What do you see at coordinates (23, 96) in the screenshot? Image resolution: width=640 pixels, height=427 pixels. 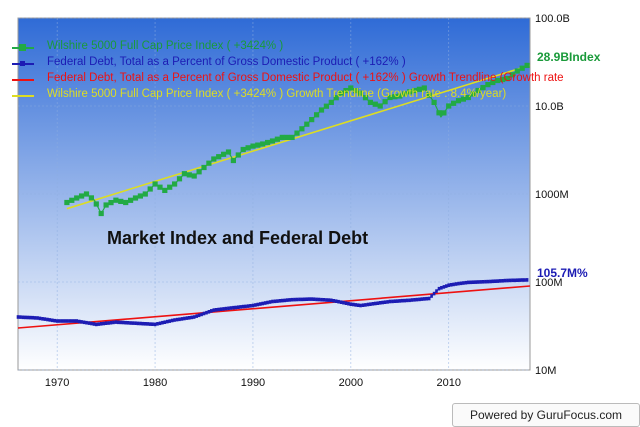 I see `legend-swatch-wilshire-trend` at bounding box center [23, 96].